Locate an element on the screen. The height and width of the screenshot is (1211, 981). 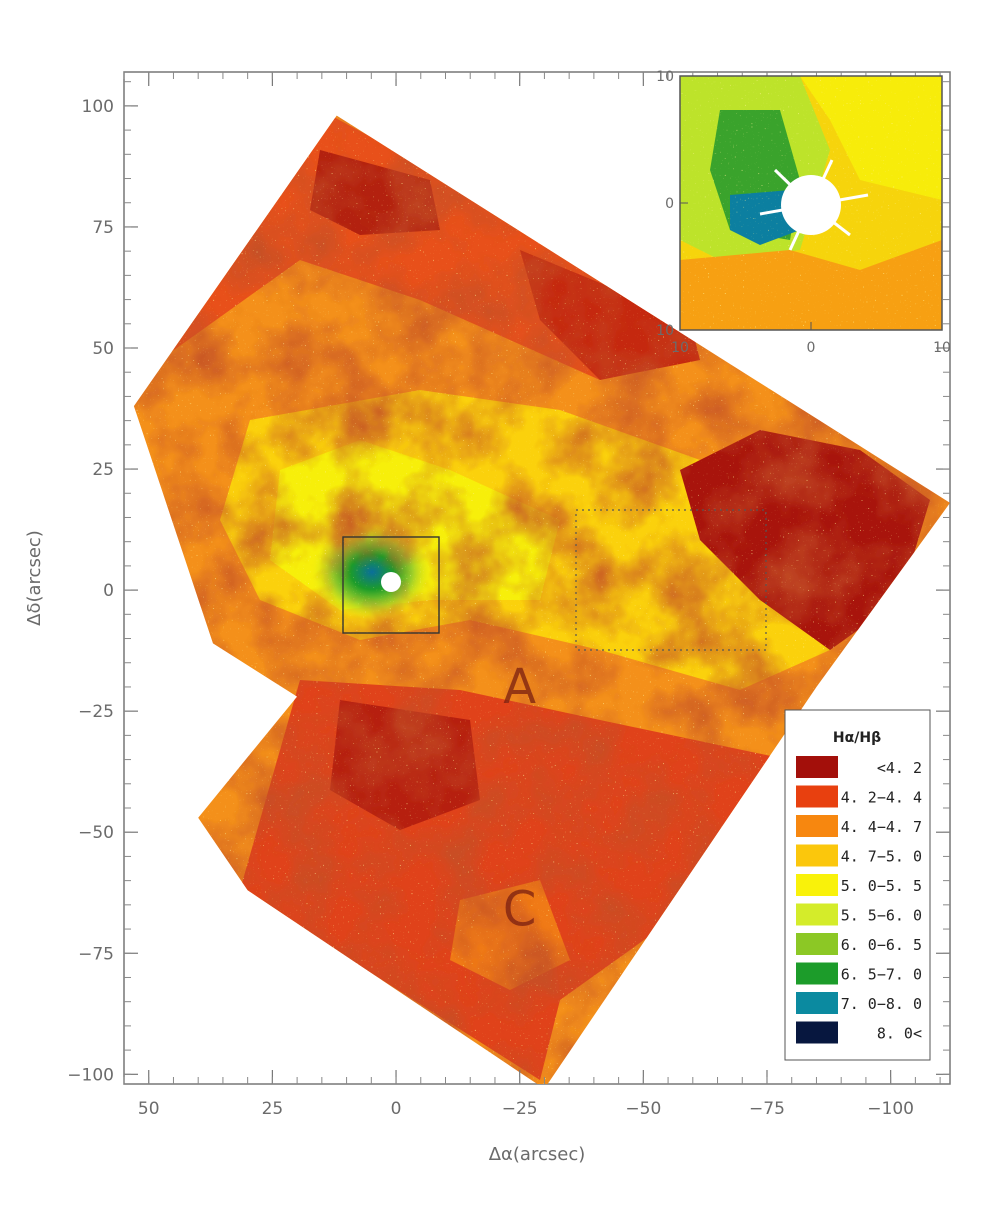
x-tick-label: 25 is located at coordinates (273, 1109).